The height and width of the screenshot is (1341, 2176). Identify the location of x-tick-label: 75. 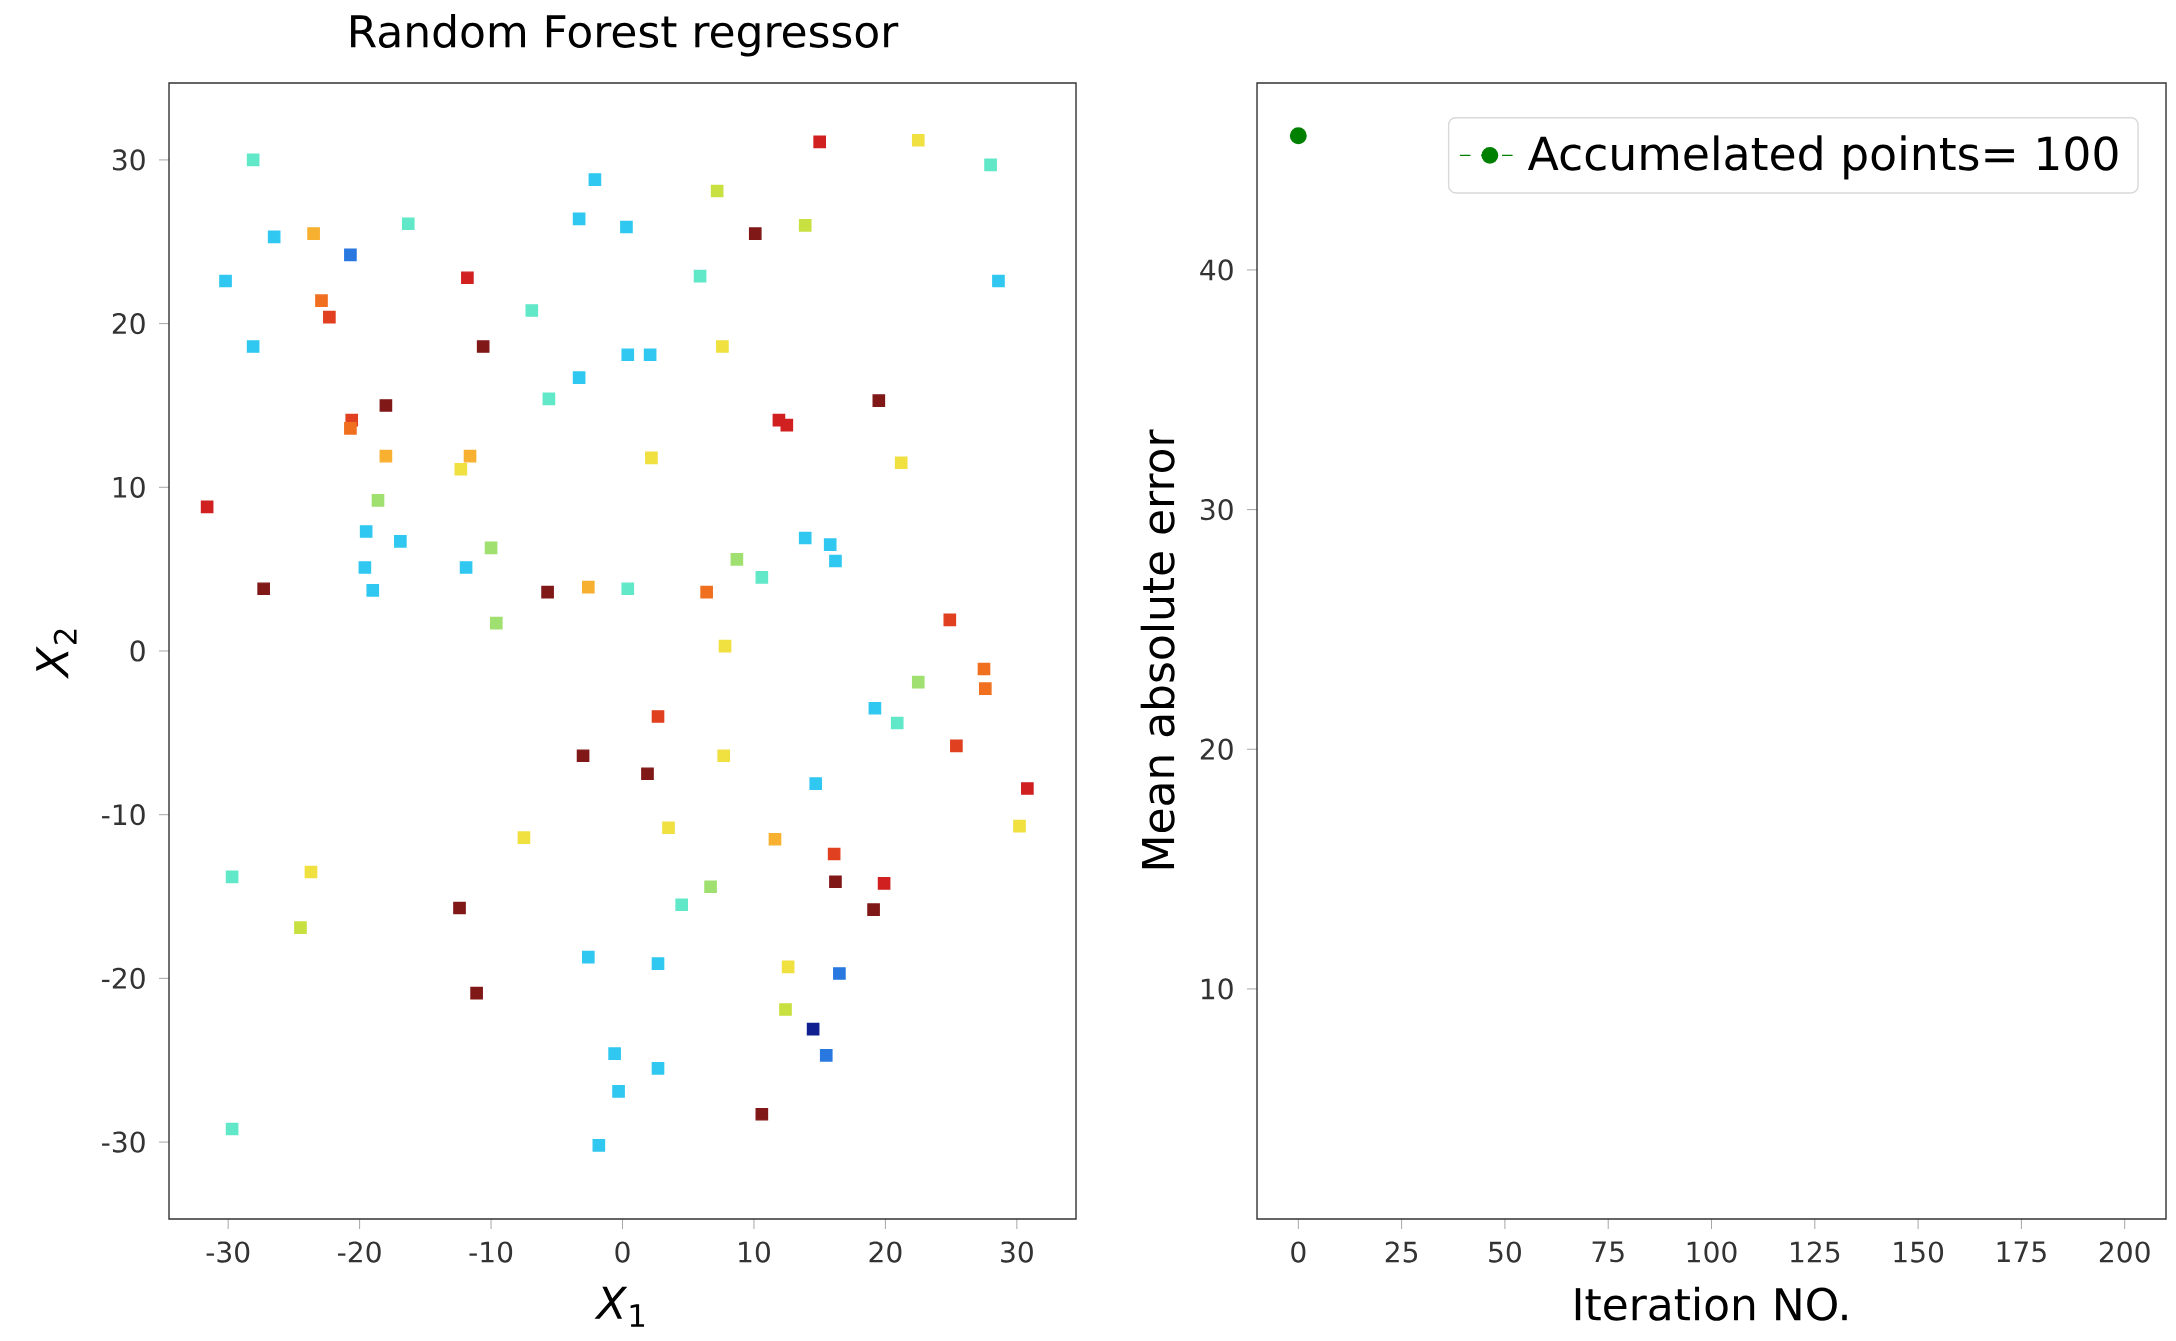
(1608, 1252).